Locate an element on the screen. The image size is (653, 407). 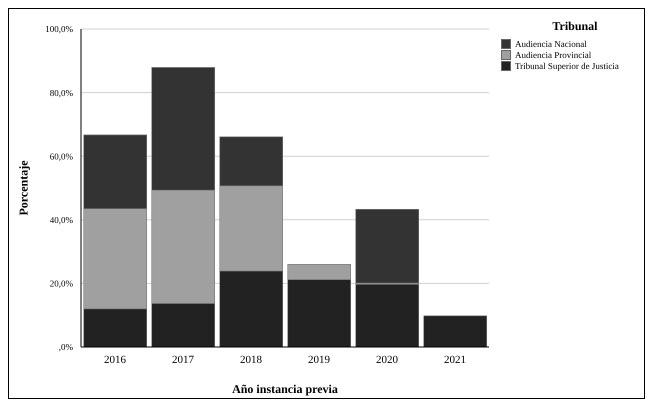
y-tick-label: ,0% is located at coordinates (66, 347).